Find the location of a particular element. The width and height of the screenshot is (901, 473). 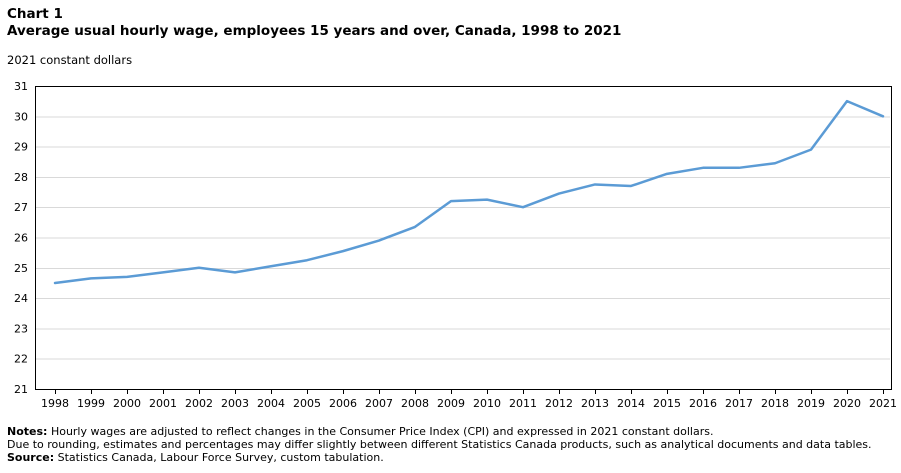

y-axis-tick-label: 24 is located at coordinates (21, 298).